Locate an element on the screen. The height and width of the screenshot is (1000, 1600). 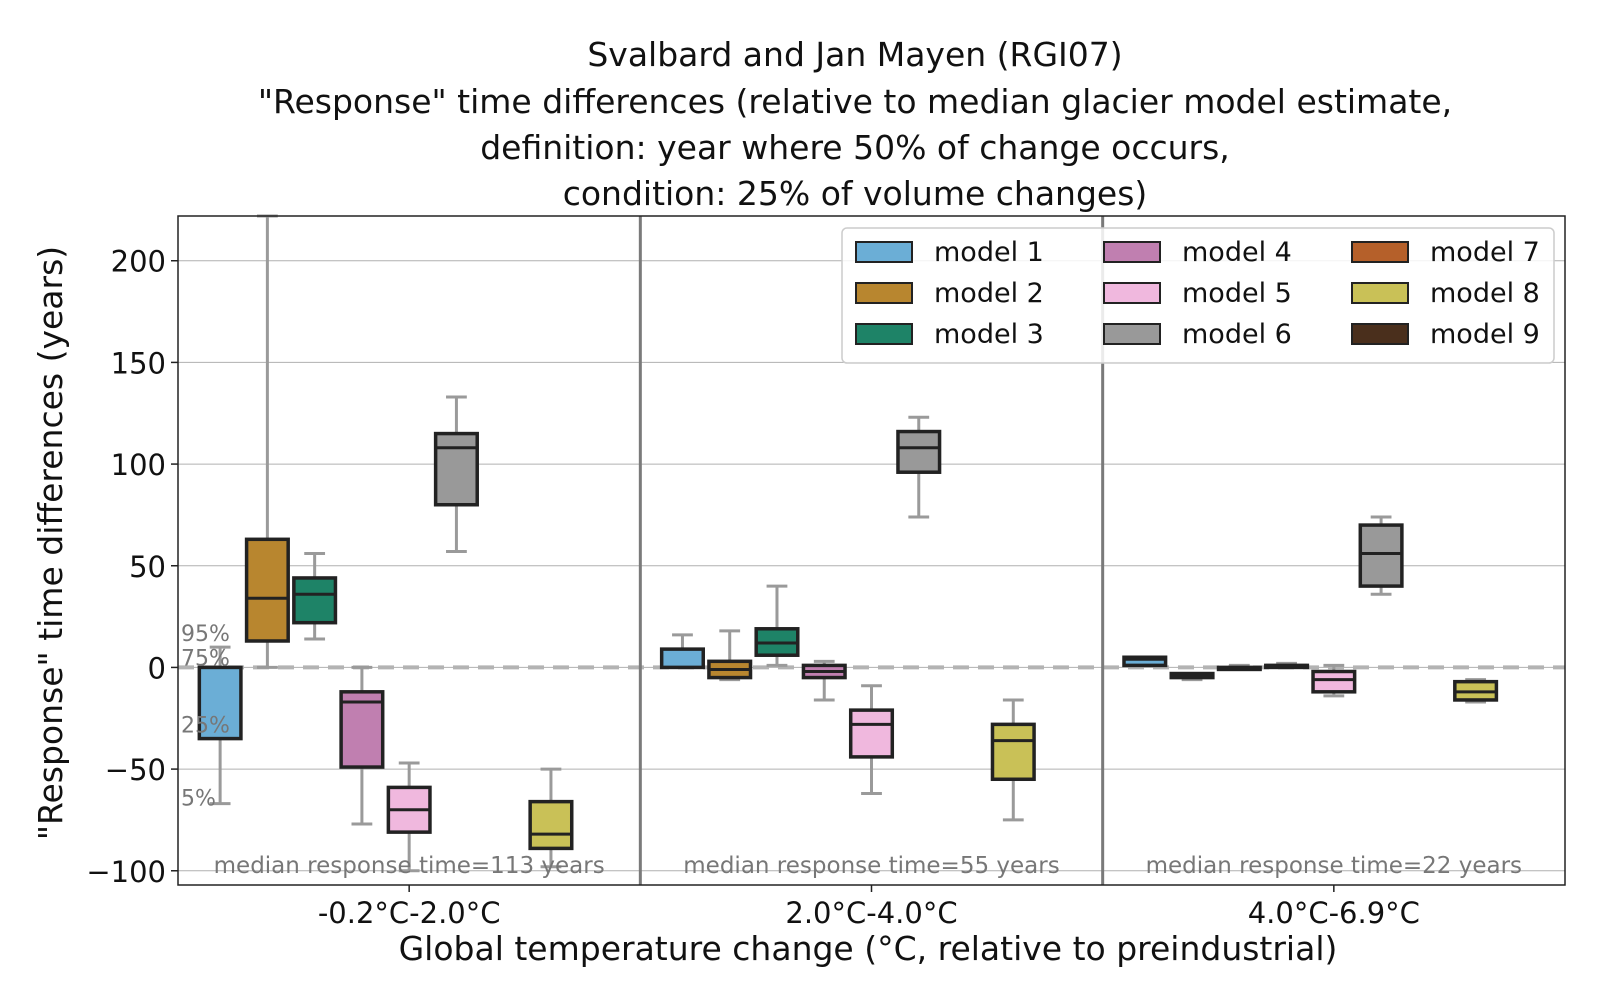
quantile-label: 5% is located at coordinates (198, 799).